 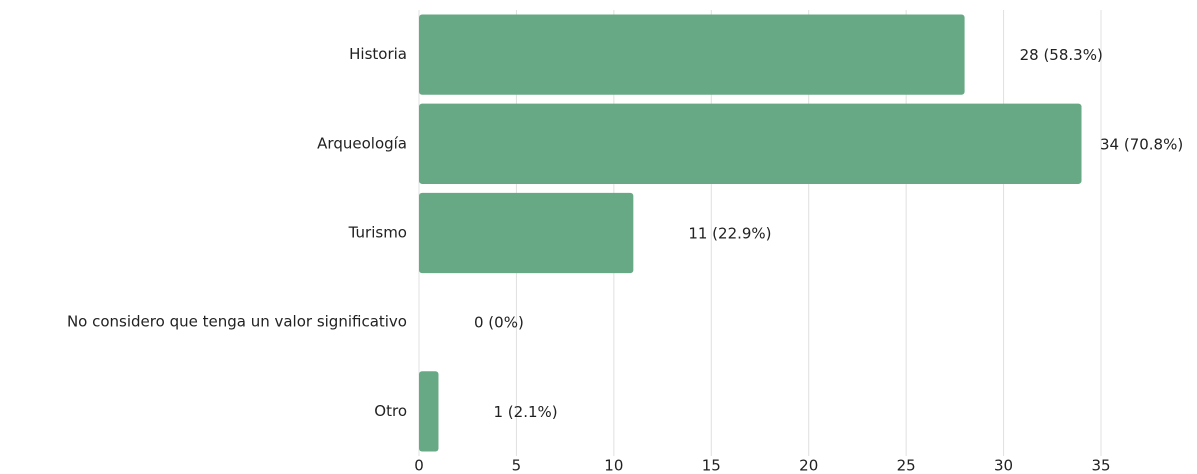 What do you see at coordinates (419, 465) in the screenshot?
I see `x-tick-label: 0` at bounding box center [419, 465].